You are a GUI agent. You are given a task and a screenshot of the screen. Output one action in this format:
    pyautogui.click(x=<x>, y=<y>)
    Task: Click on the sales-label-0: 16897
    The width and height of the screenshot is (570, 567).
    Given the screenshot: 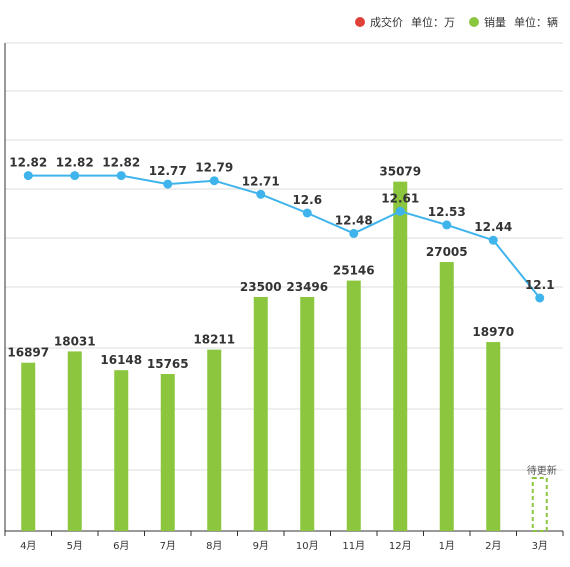 What is the action you would take?
    pyautogui.click(x=28, y=353)
    